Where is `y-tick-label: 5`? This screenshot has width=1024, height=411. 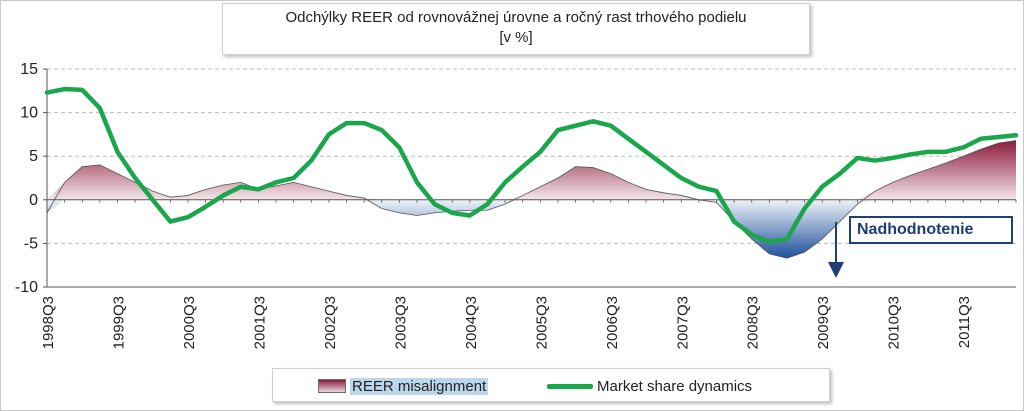 y-tick-label: 5 is located at coordinates (33, 156).